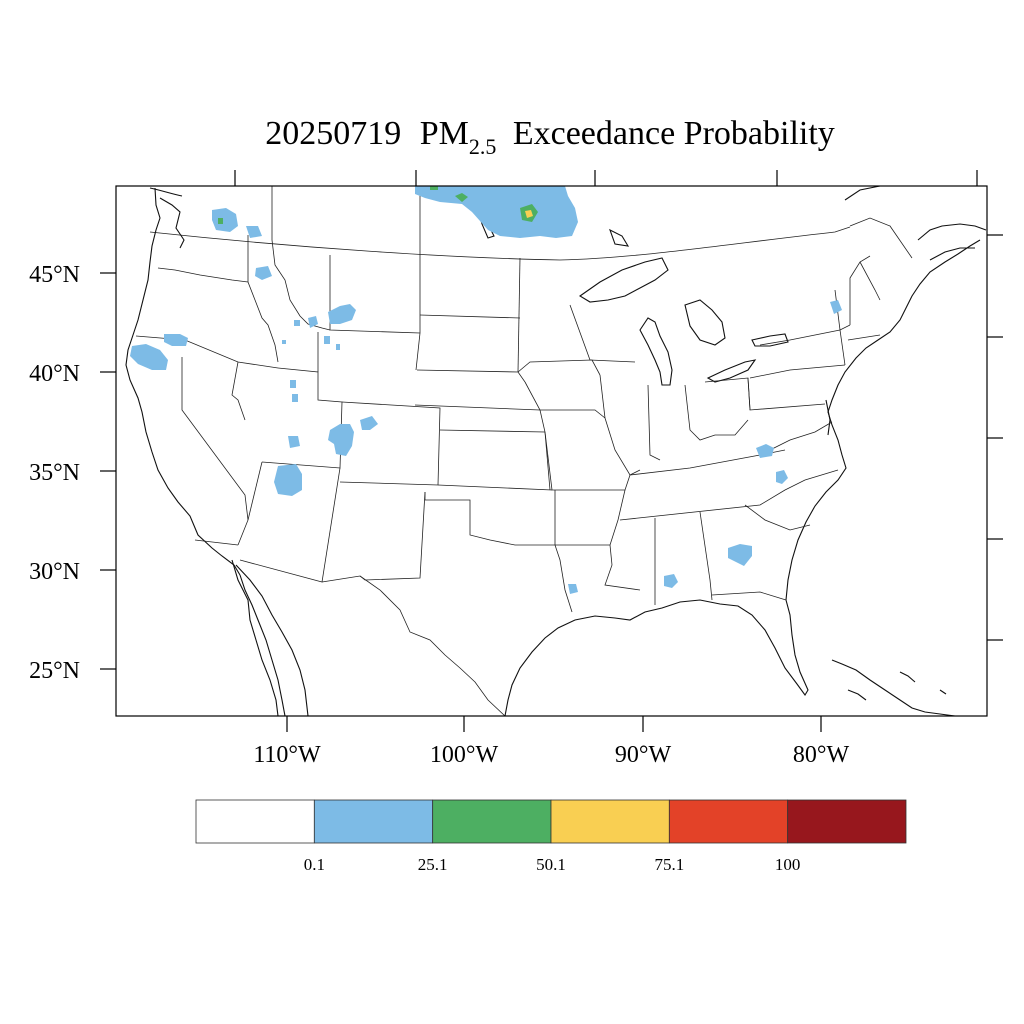 This screenshot has height=1024, width=1024. What do you see at coordinates (836, 307) in the screenshot?
I see `prob-patch-vermont` at bounding box center [836, 307].